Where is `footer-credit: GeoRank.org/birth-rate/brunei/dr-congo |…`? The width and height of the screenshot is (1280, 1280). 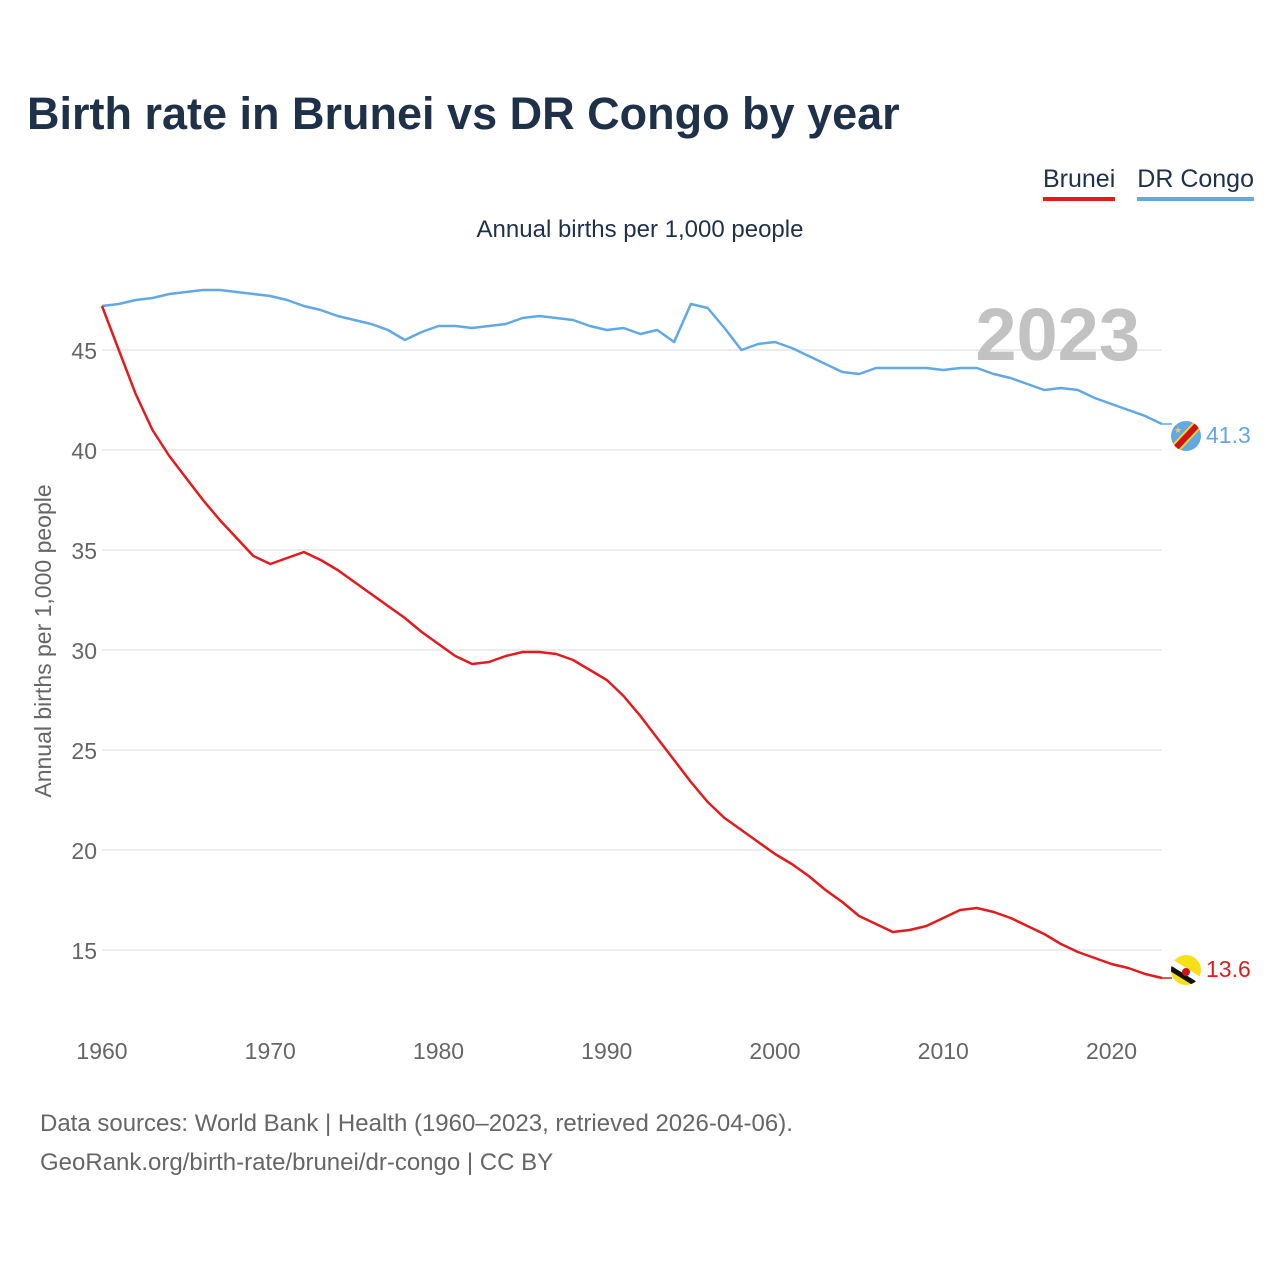 footer-credit: GeoRank.org/birth-rate/brunei/dr-congo |… is located at coordinates (297, 1162).